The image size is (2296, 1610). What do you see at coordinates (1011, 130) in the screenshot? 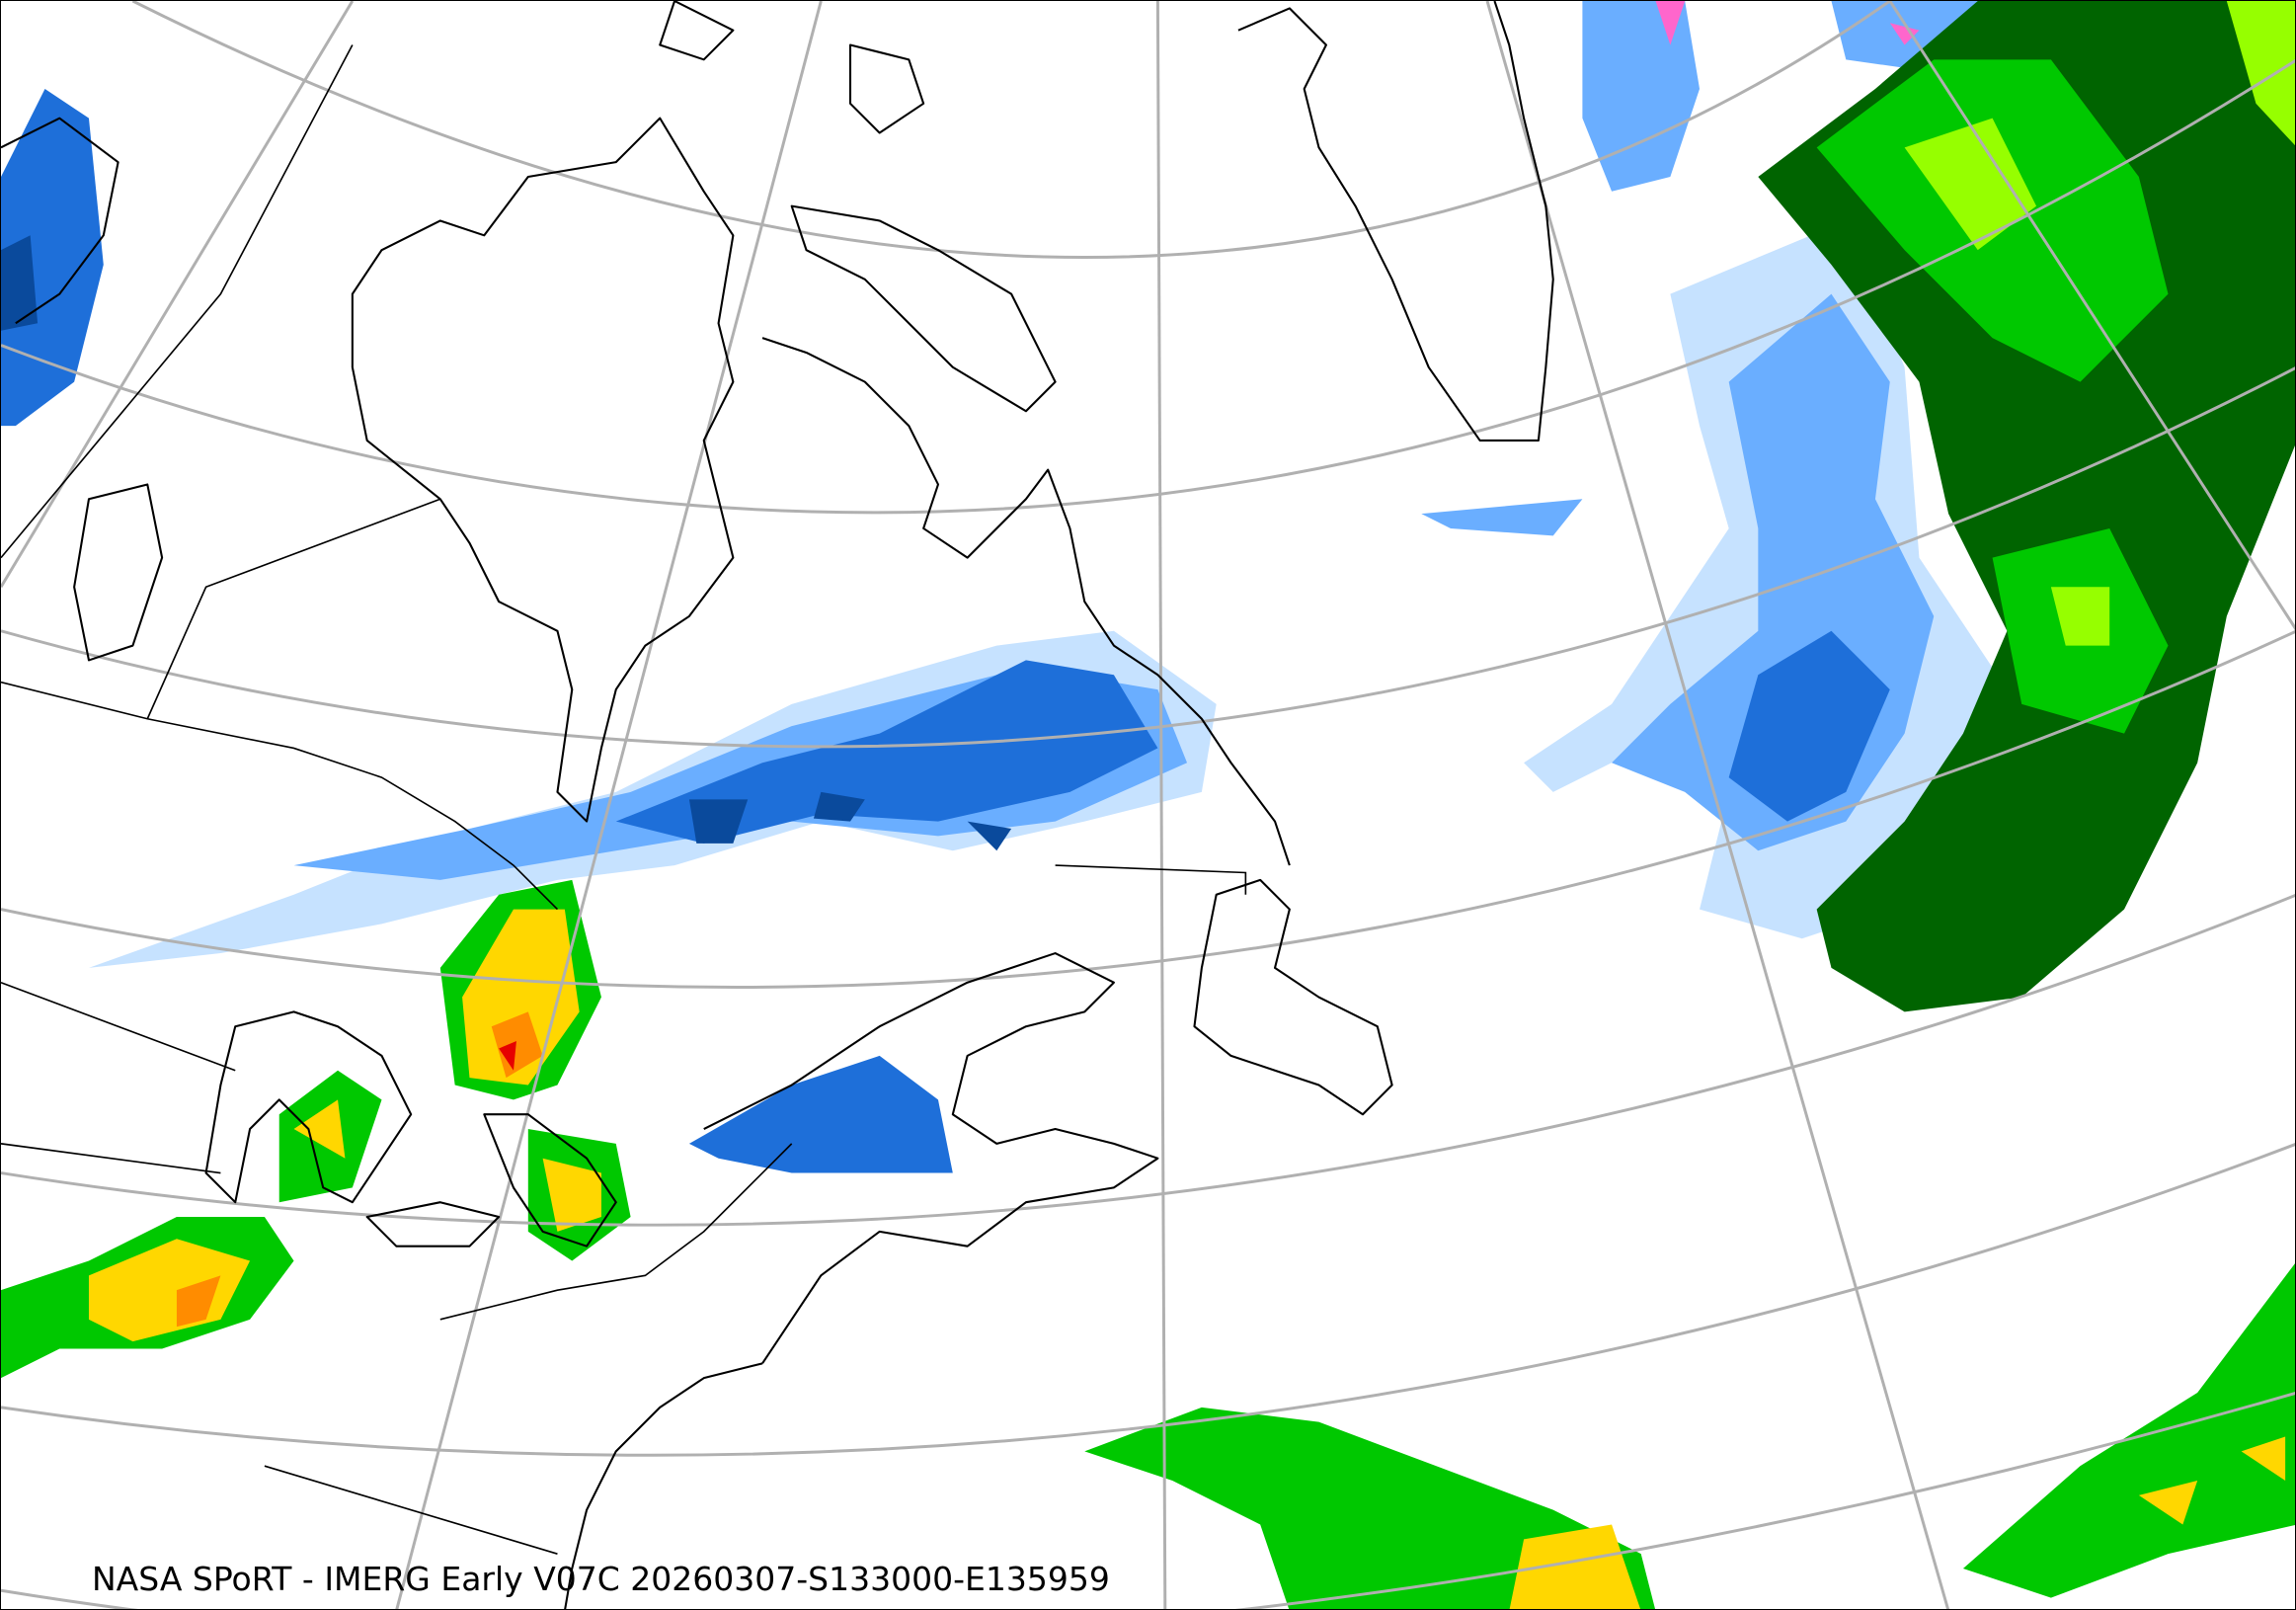
I see `latitude-line` at bounding box center [1011, 130].